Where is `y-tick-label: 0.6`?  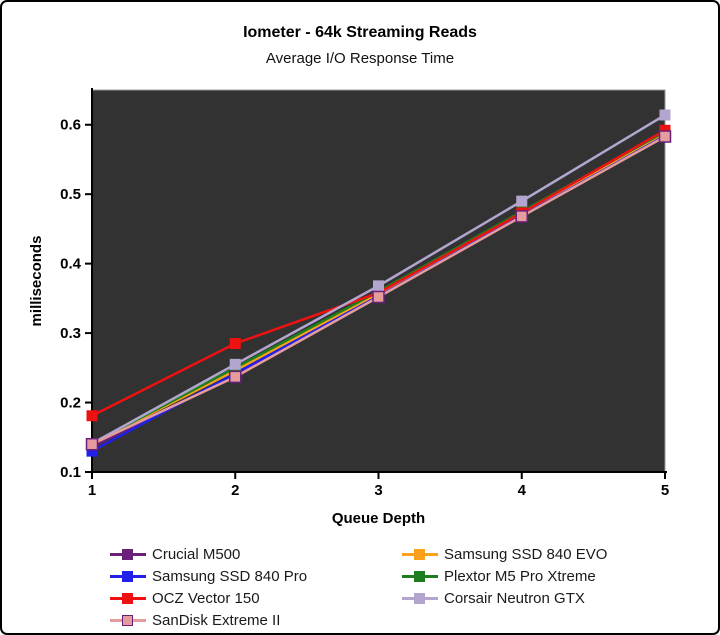 y-tick-label: 0.6 is located at coordinates (70, 125).